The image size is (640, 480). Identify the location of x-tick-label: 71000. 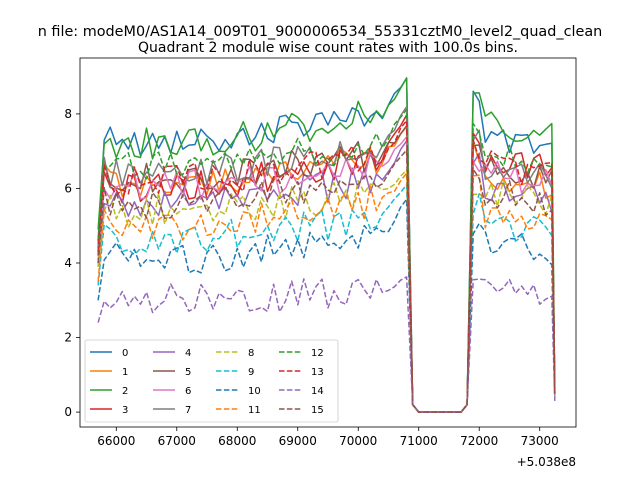
(419, 441).